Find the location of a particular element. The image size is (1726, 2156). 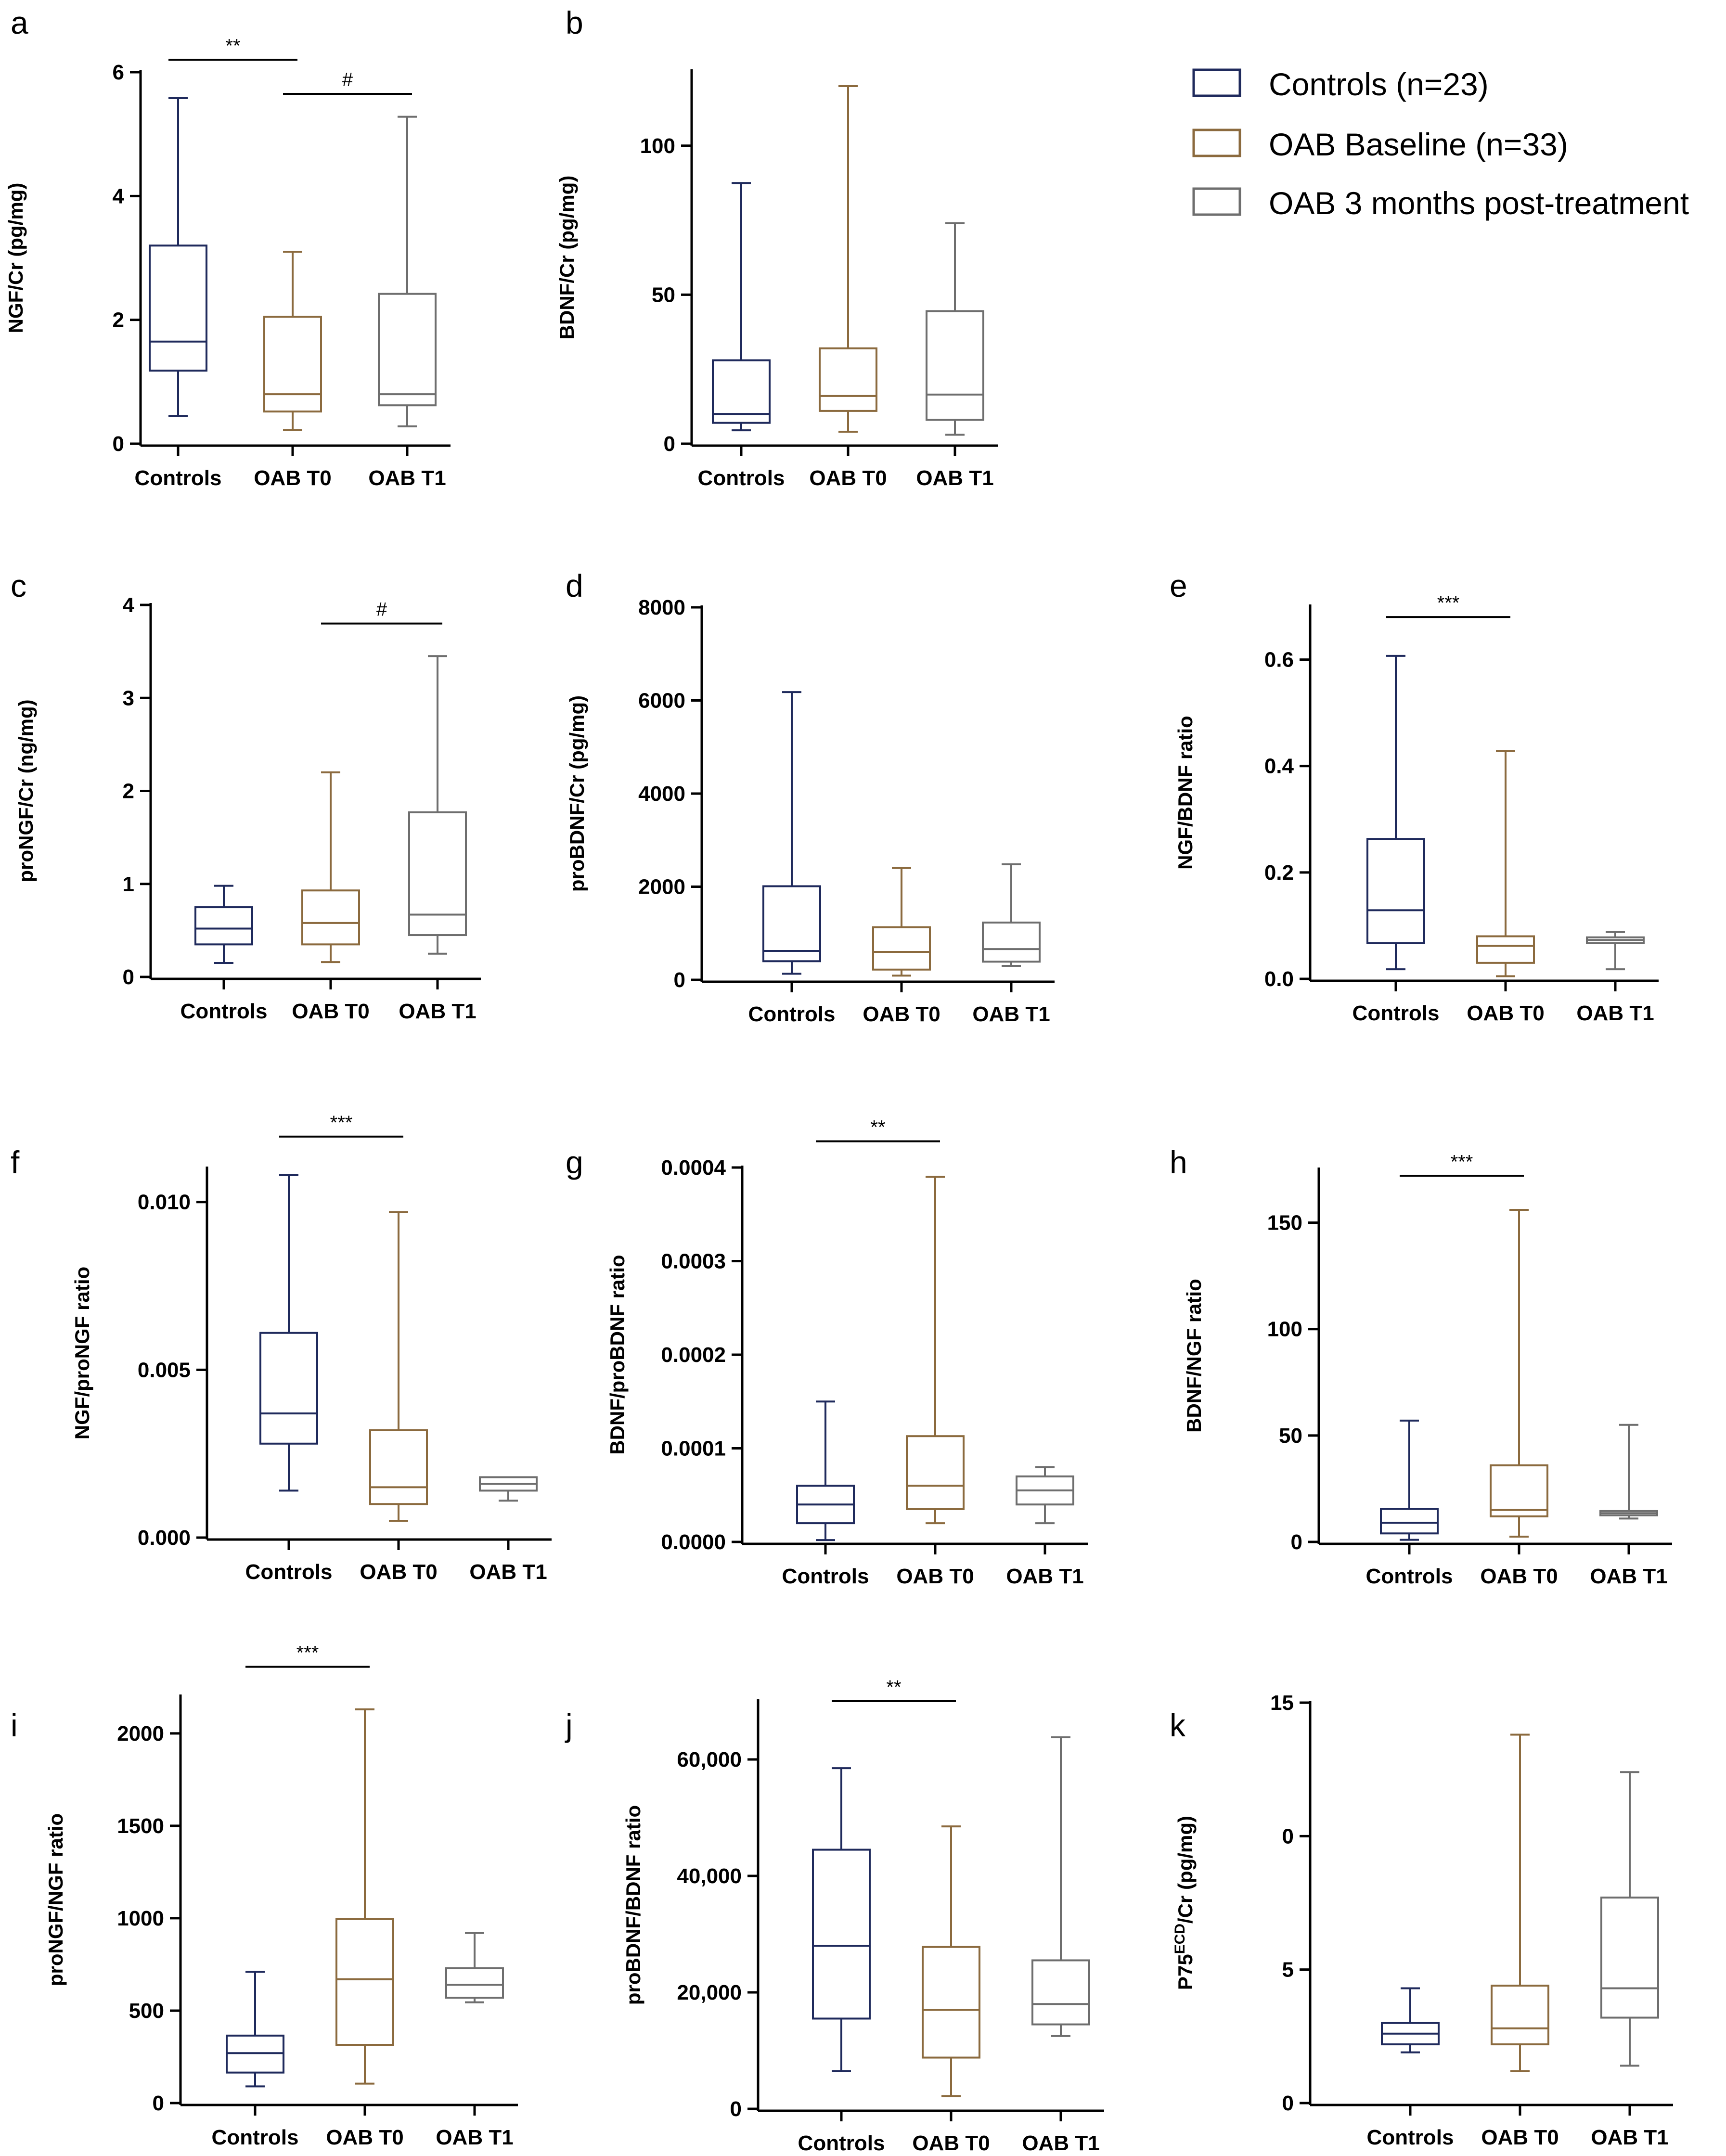

y-axis-label-main: P75 is located at coordinates (1186, 1972).